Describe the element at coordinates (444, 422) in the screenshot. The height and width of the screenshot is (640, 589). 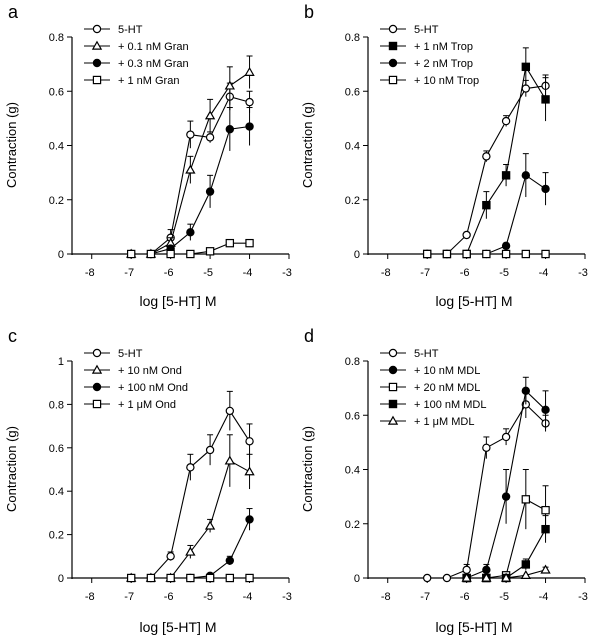
I see `legend-entry: + 1 μM MDL` at that location.